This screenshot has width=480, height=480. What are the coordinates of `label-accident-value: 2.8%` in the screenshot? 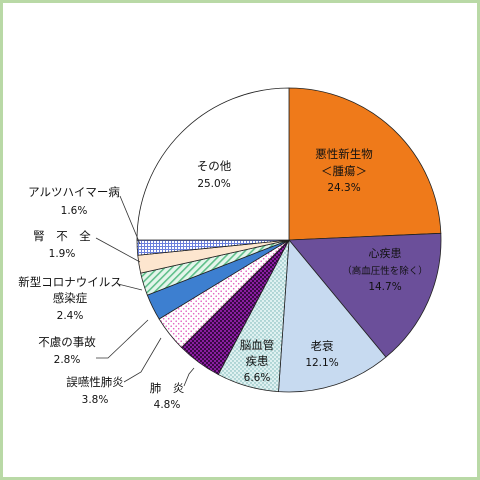 It's located at (67, 360).